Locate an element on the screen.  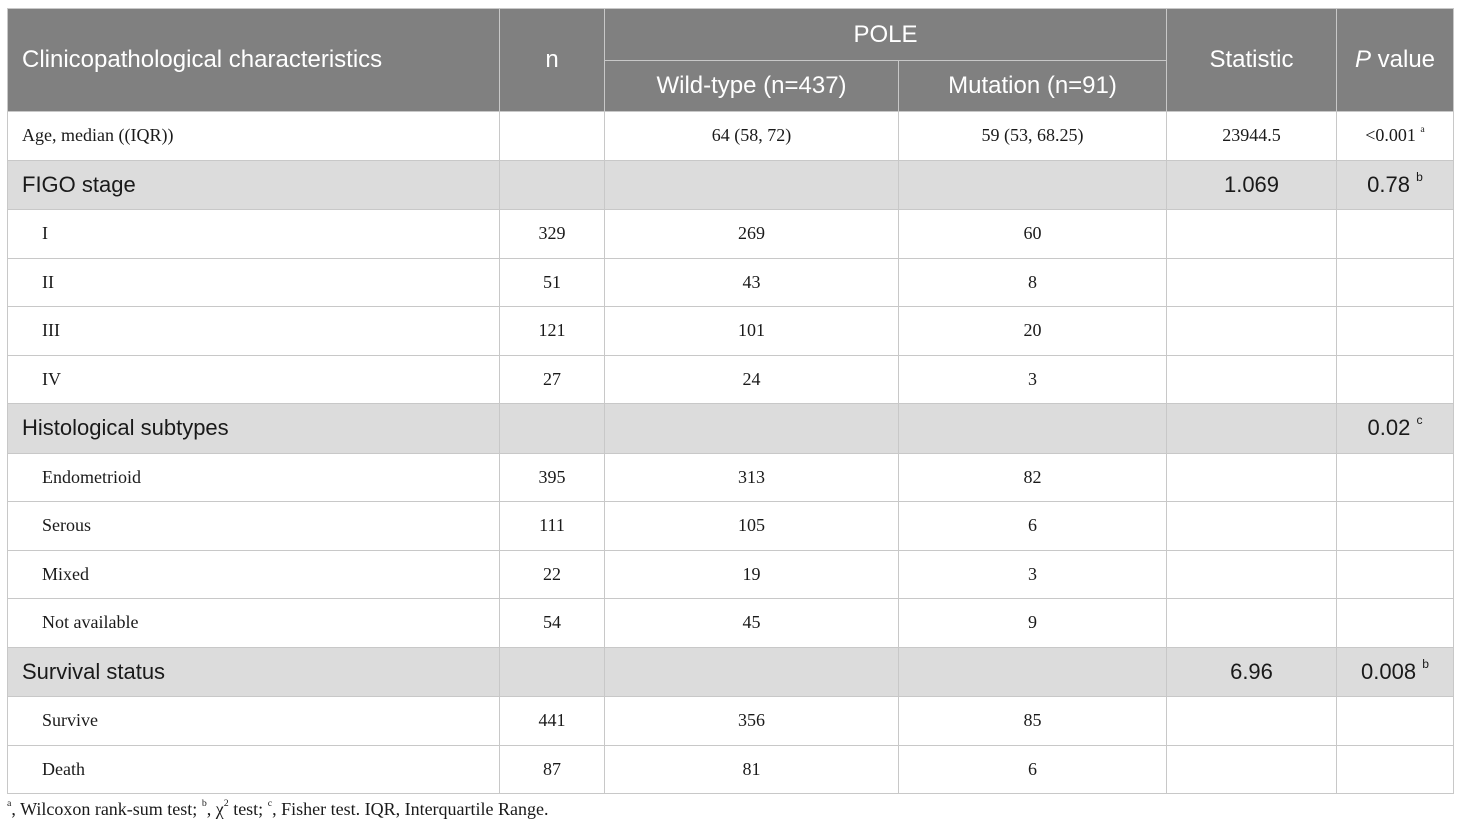
cell-label-text: Mixed is located at coordinates (65, 573).